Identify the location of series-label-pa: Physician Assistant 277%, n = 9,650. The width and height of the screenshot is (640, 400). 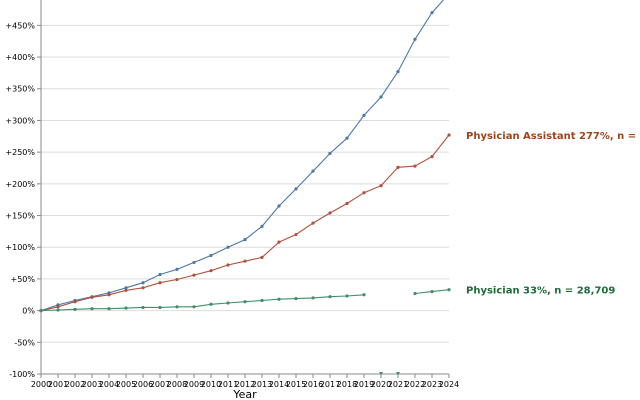
(553, 136).